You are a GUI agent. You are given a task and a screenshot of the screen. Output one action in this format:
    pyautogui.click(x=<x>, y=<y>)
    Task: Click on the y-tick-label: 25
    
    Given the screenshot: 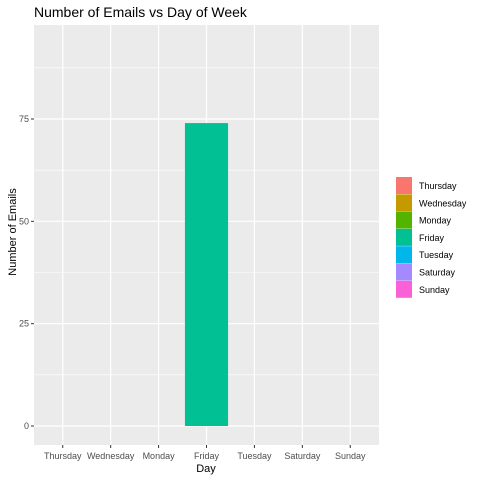 What is the action you would take?
    pyautogui.click(x=24, y=324)
    